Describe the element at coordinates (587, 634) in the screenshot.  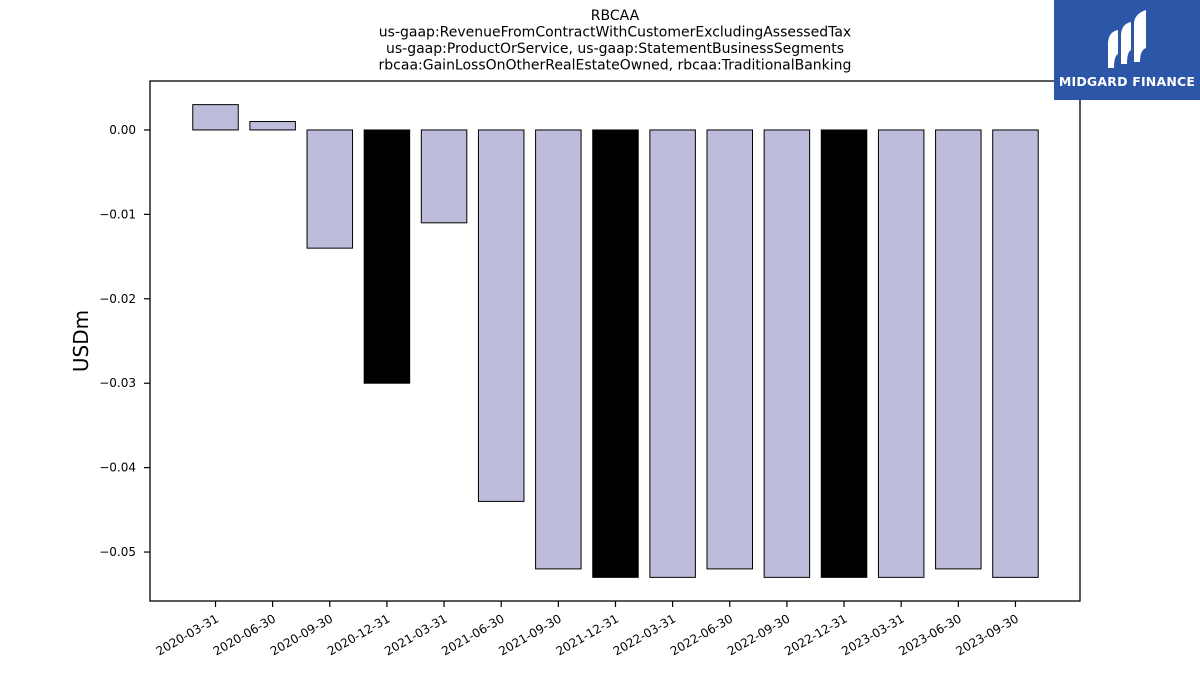
I see `x-tick-label: 2021-12-31` at that location.